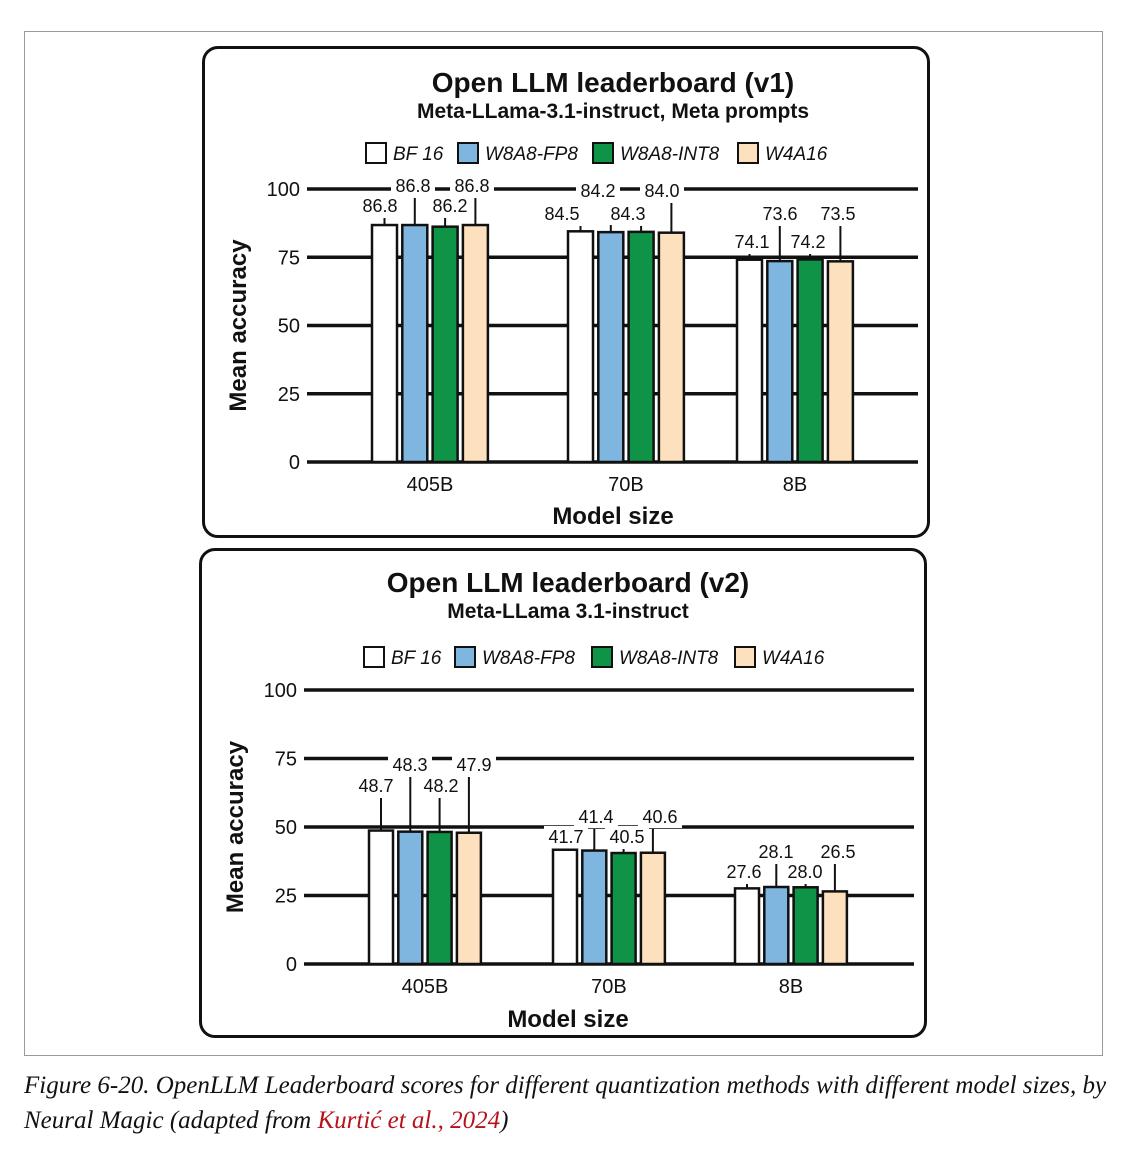 Image resolution: width=1128 pixels, height=1161 pixels. Describe the element at coordinates (289, 258) in the screenshot. I see `c1-y-tick-75: 75` at that location.